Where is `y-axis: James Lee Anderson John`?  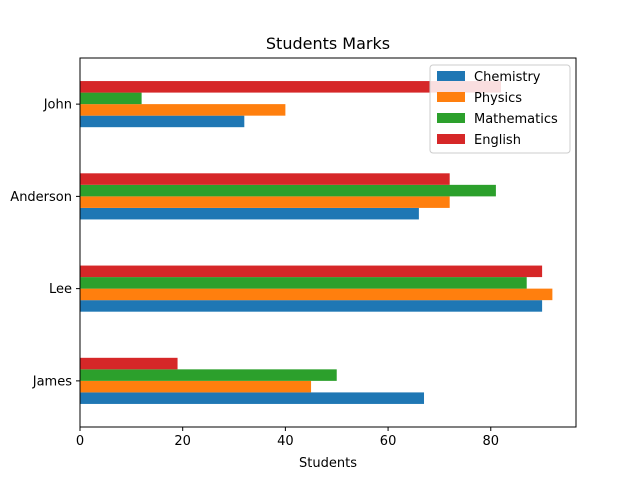
y-axis: James Lee Anderson John is located at coordinates (45, 243).